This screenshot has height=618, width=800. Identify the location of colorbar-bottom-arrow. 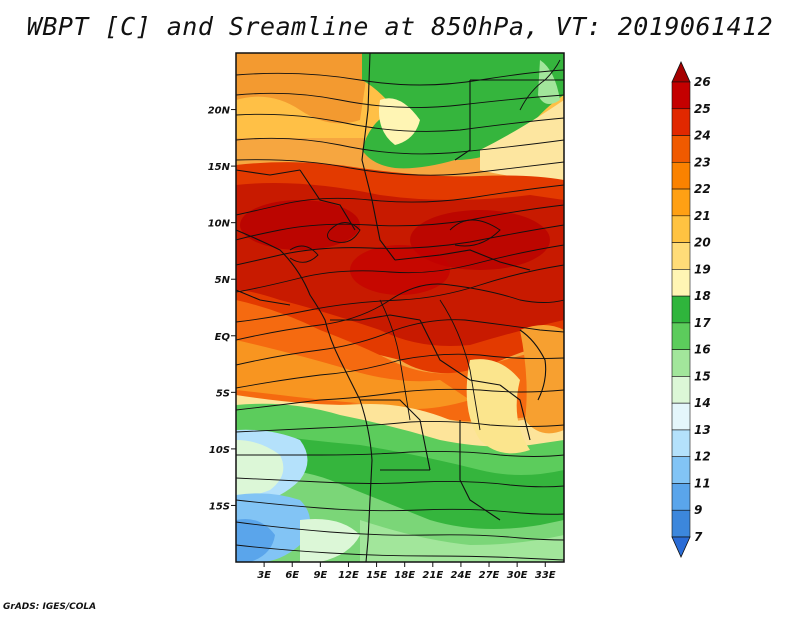
(681, 547).